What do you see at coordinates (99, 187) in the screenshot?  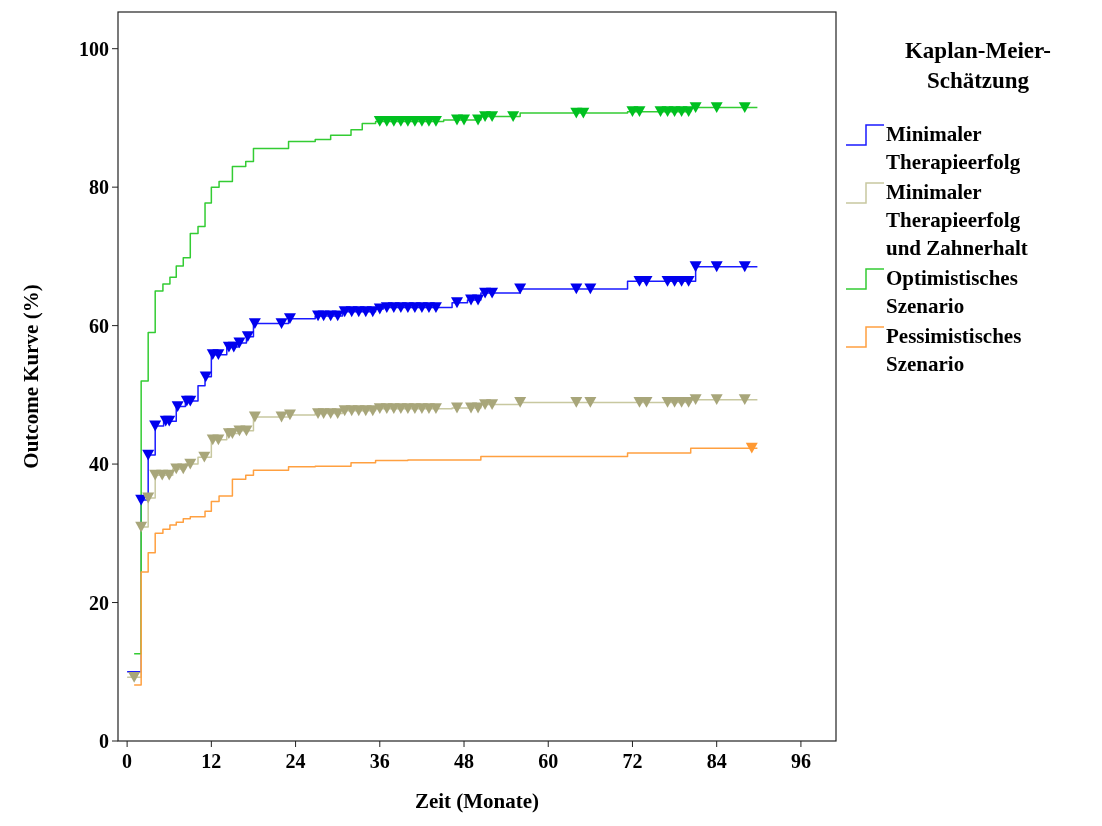 I see `y-tick-label: 80` at bounding box center [99, 187].